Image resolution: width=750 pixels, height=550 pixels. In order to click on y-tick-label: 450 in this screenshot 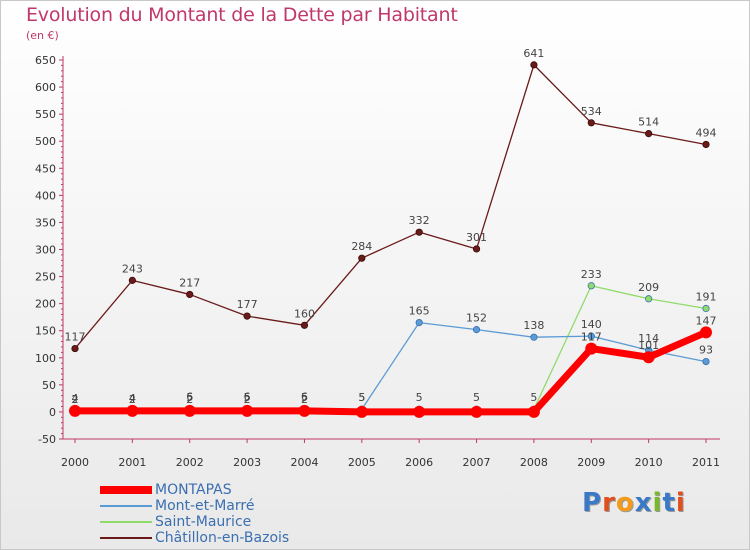, I will do `click(45, 168)`.